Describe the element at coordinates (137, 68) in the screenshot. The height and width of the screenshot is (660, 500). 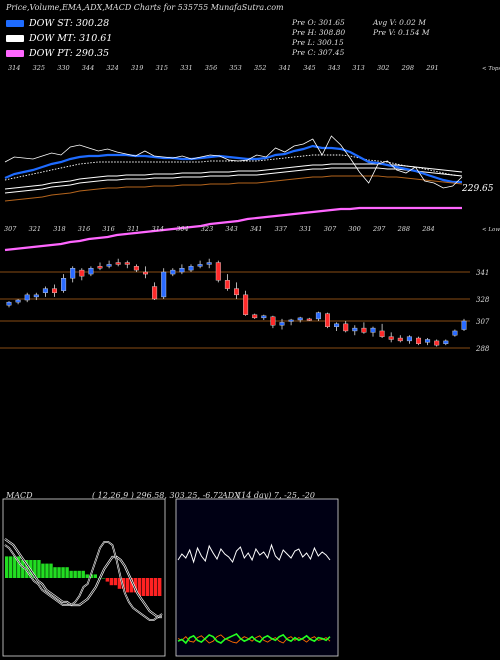
I see `top-label: 319` at that location.